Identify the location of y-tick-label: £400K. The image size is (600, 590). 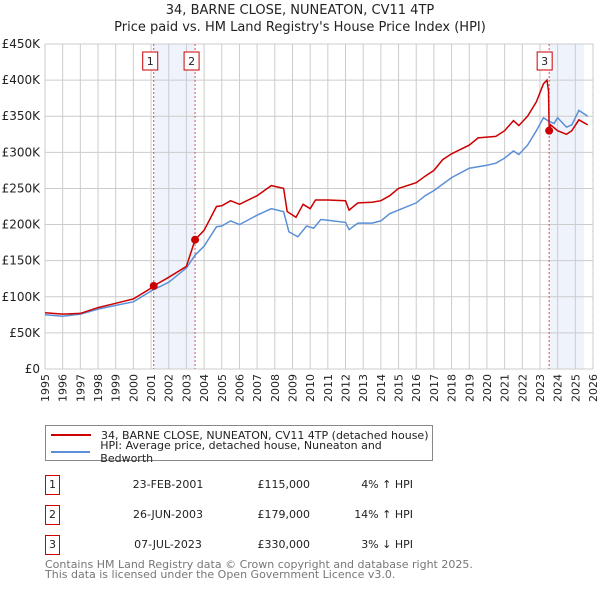
(22, 80).